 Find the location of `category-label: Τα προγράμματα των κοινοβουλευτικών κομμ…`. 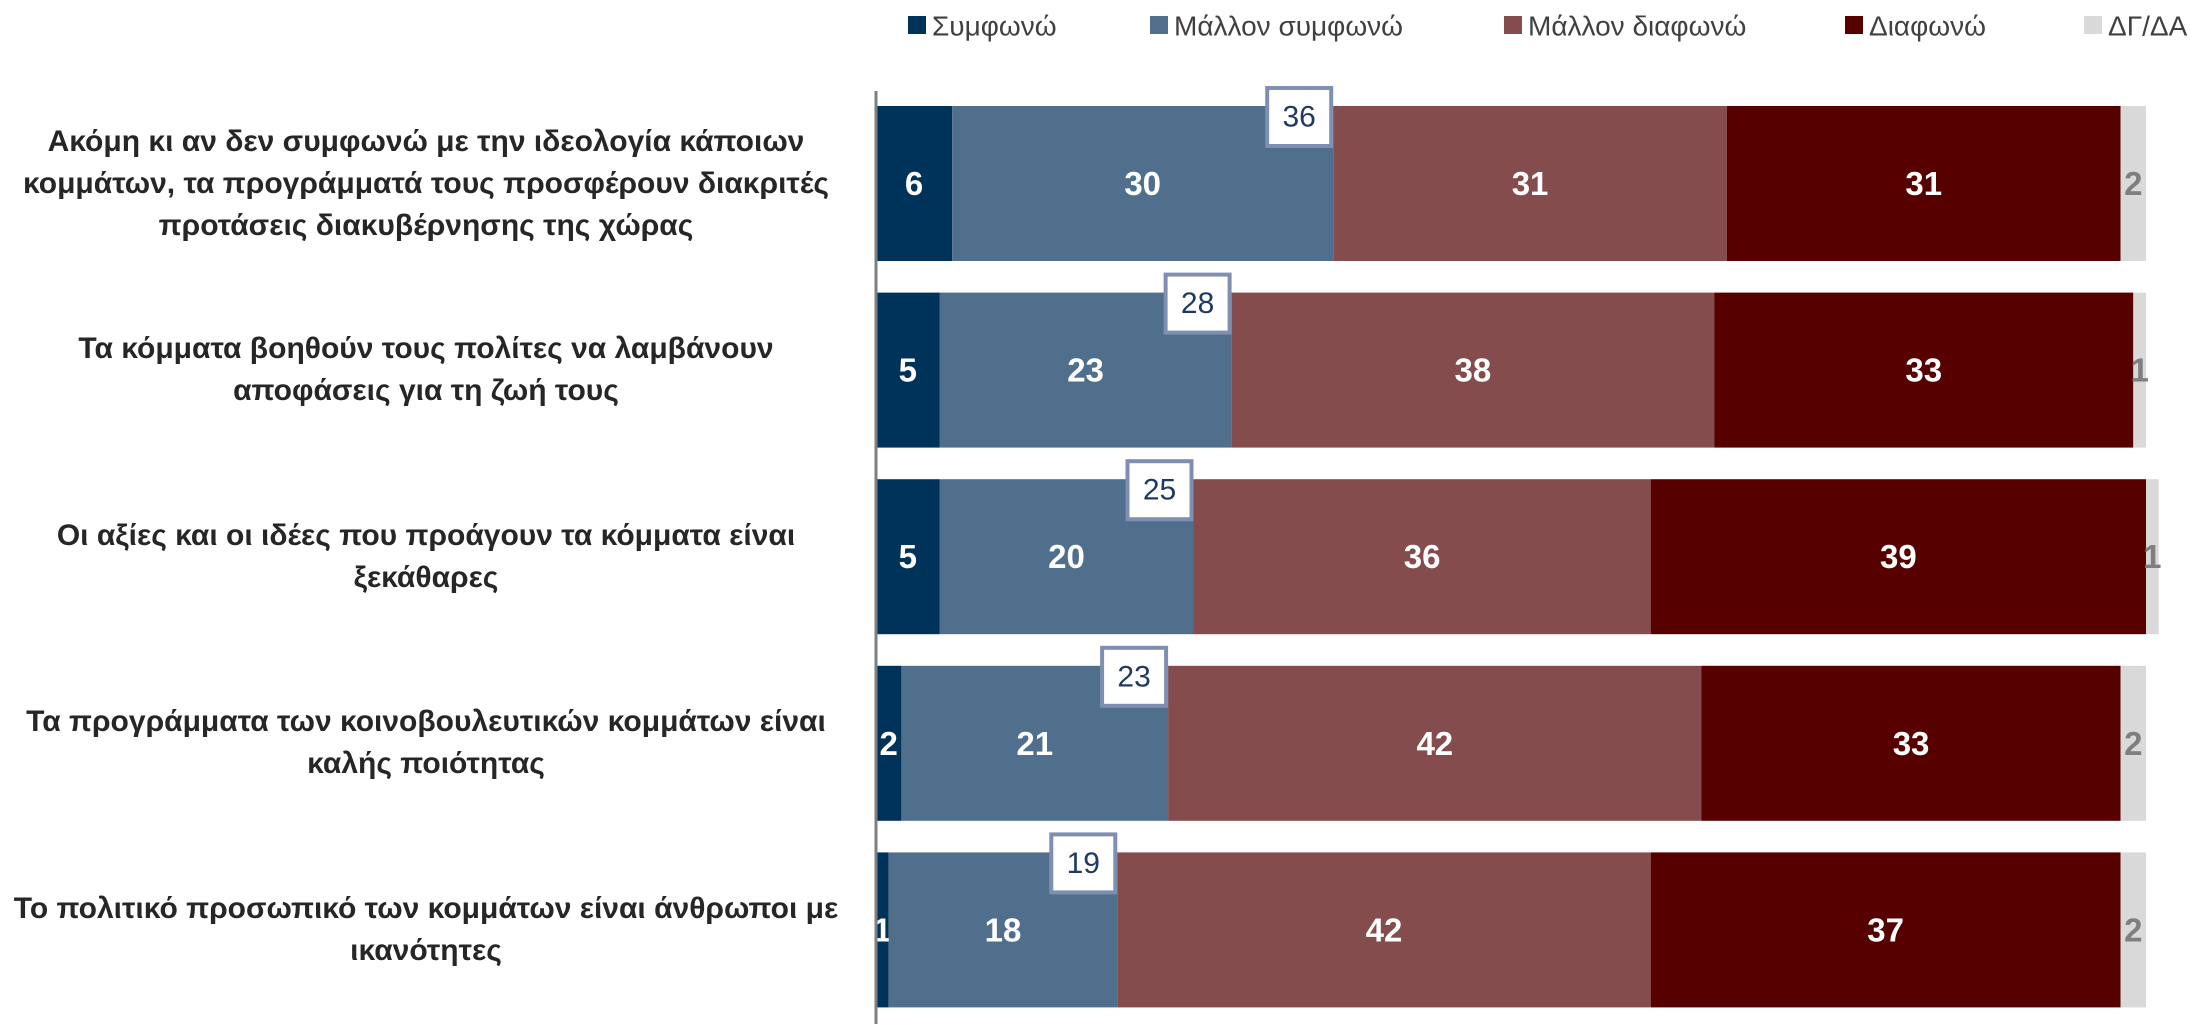

category-label: Τα προγράμματα των κοινοβουλευτικών κομμ… is located at coordinates (426, 743).